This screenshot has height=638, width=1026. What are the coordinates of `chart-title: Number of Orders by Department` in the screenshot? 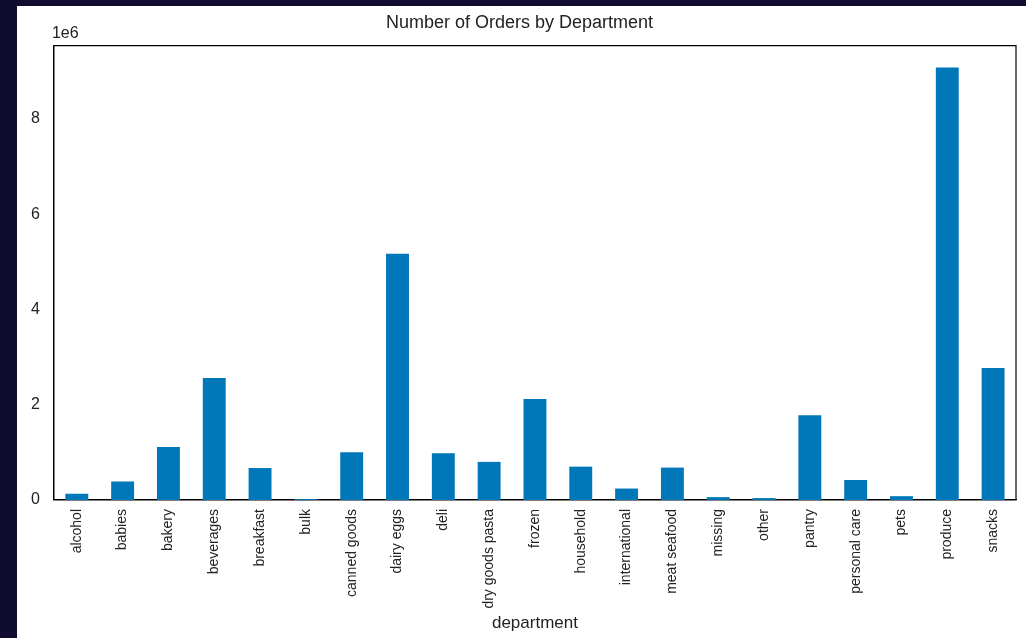 It's located at (519, 21).